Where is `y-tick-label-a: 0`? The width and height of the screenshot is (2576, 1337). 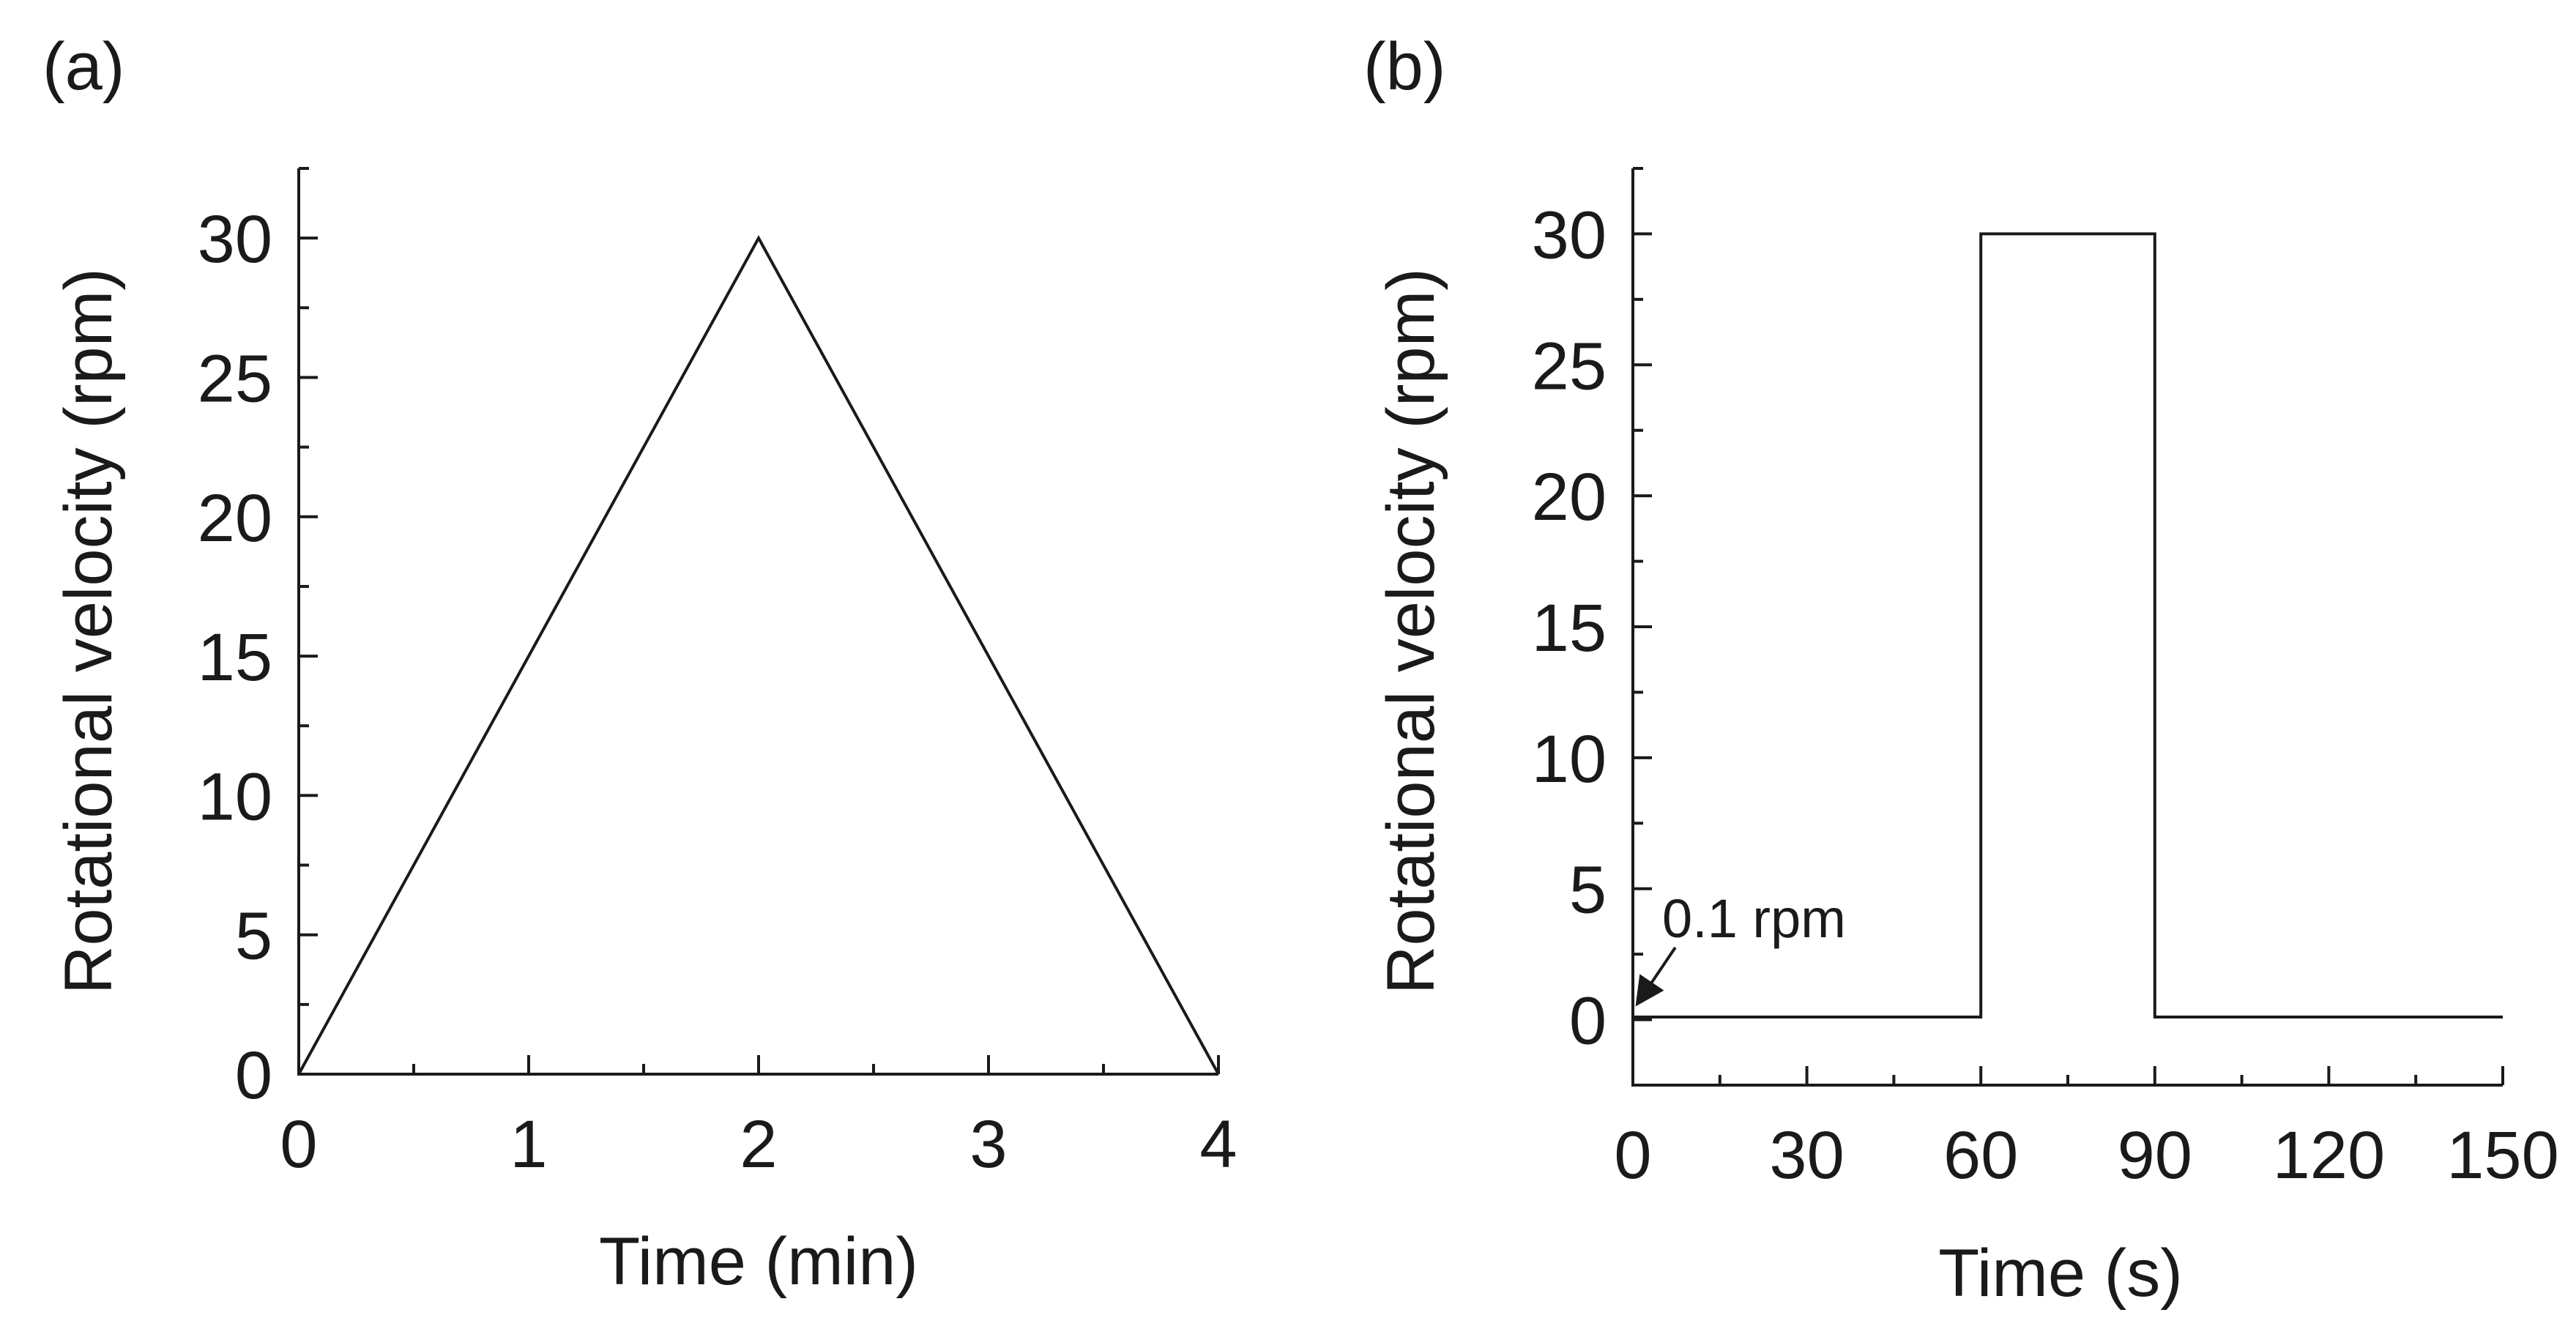 y-tick-label-a: 0 is located at coordinates (253, 1075).